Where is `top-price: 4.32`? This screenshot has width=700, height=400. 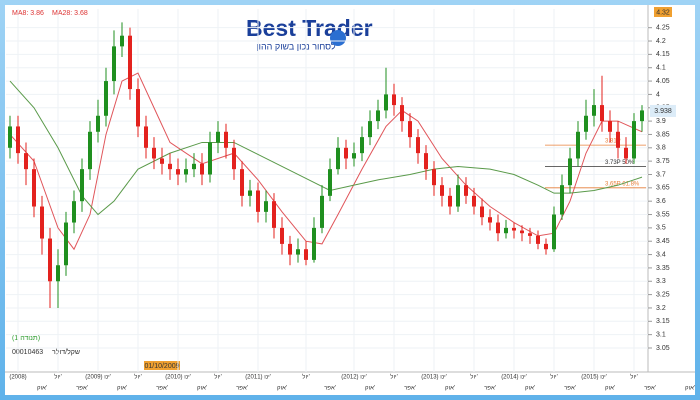
top-price: 4.32 is located at coordinates (663, 12).